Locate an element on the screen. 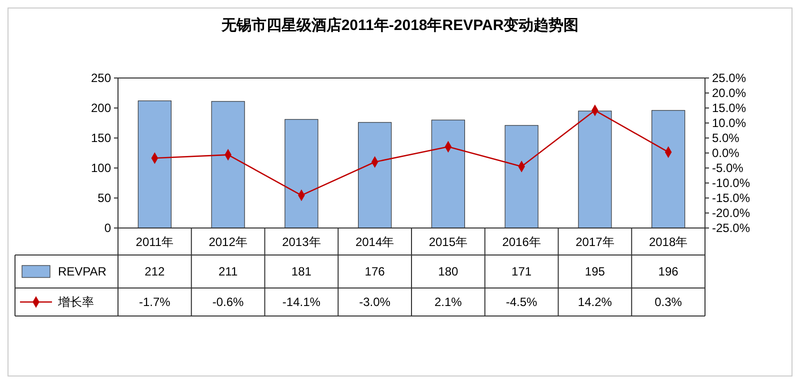  x-tick-label: 2016年 is located at coordinates (521, 242).